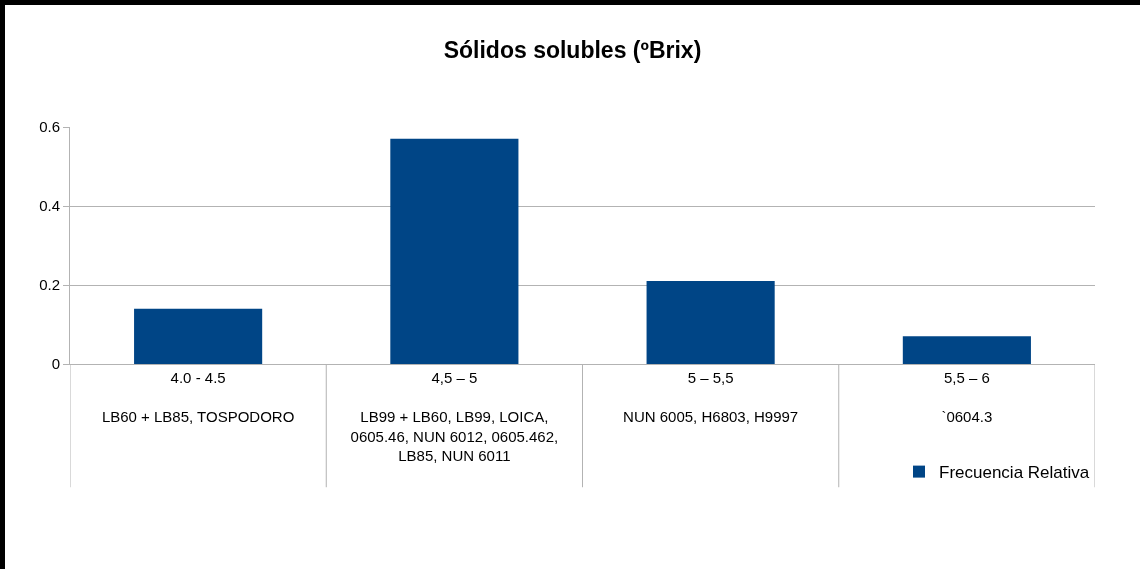 Image resolution: width=1145 pixels, height=574 pixels. Describe the element at coordinates (967, 397) in the screenshot. I see `category-label: 5,5 – 6 `0604.3` at that location.